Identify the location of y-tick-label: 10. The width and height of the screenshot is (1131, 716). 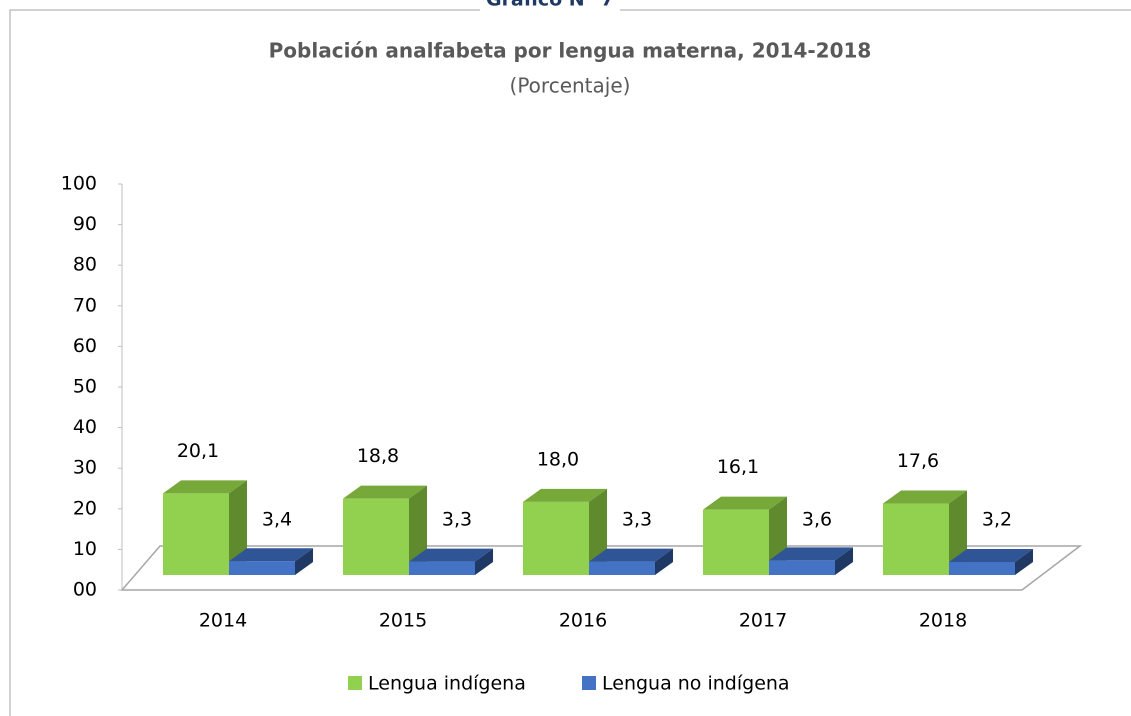
(85, 549).